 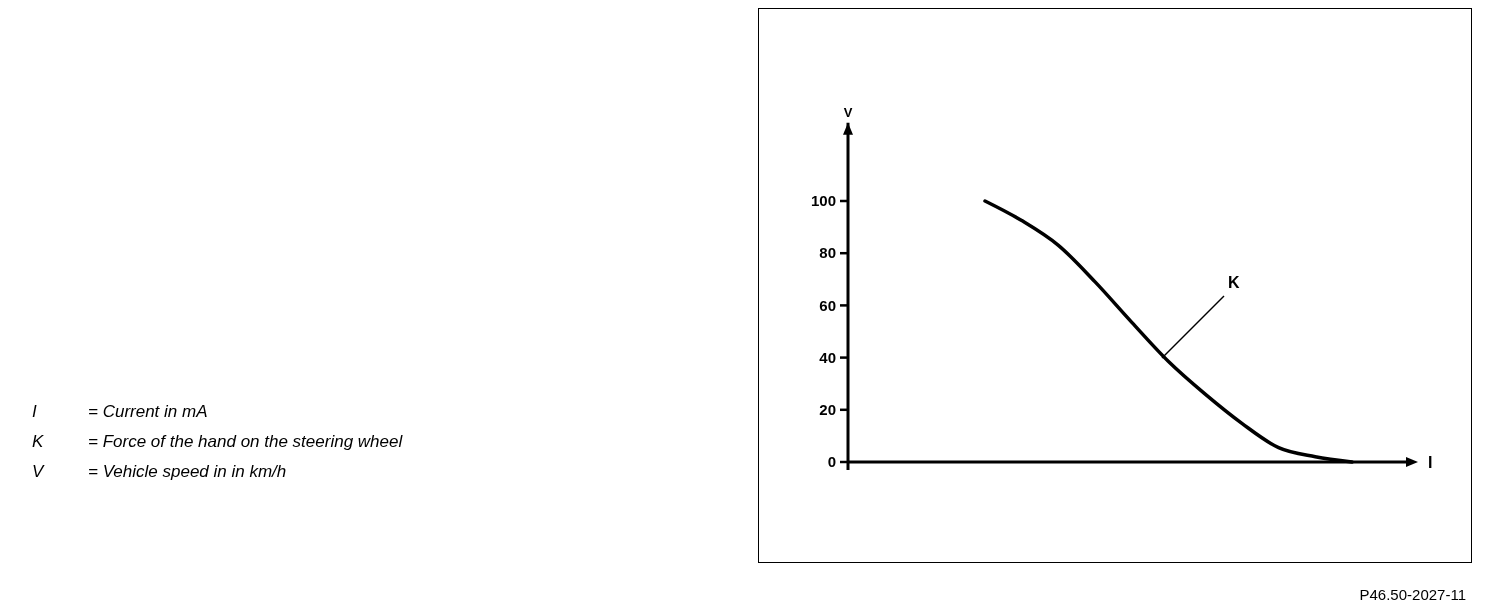 What do you see at coordinates (1234, 282) in the screenshot?
I see `annotation: K` at bounding box center [1234, 282].